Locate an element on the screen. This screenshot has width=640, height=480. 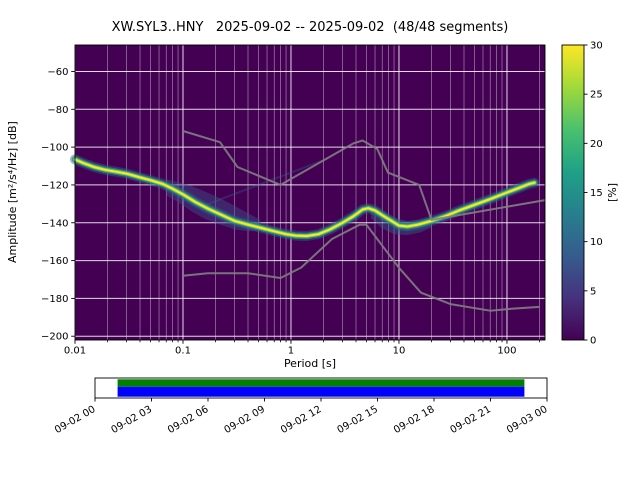
nhnm-curve is located at coordinates (364, 175).